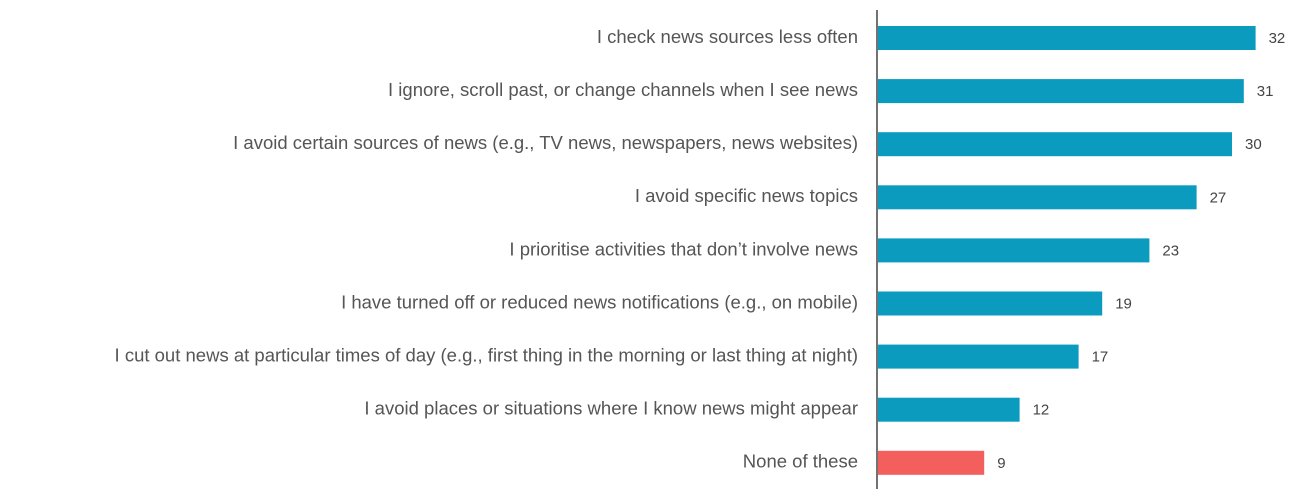  What do you see at coordinates (1170, 250) in the screenshot?
I see `value-label: 23` at bounding box center [1170, 250].